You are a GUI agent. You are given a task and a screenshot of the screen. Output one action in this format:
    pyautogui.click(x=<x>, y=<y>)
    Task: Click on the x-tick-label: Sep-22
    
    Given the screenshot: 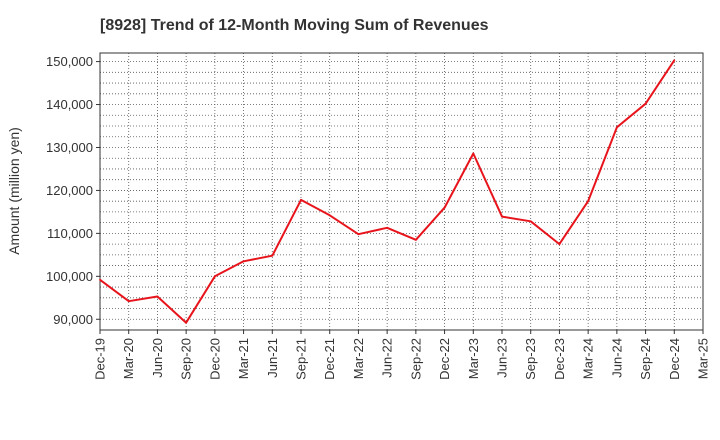 What is the action you would take?
    pyautogui.click(x=415, y=359)
    